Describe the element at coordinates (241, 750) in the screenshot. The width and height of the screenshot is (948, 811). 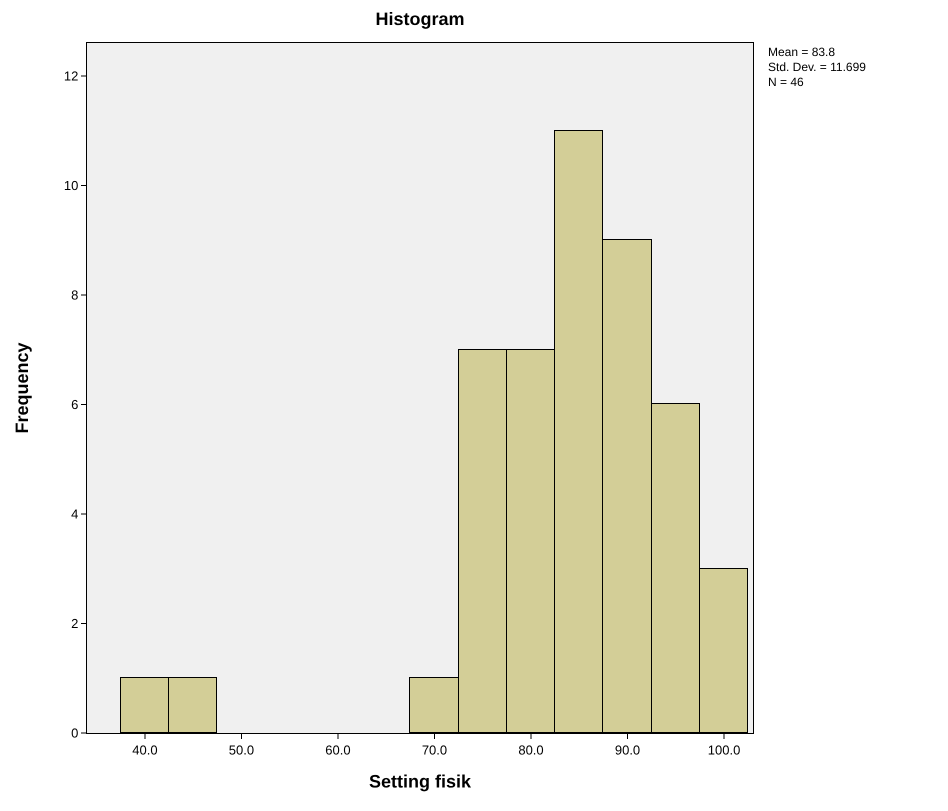
I see `x-tick-label: 50.0` at that location.